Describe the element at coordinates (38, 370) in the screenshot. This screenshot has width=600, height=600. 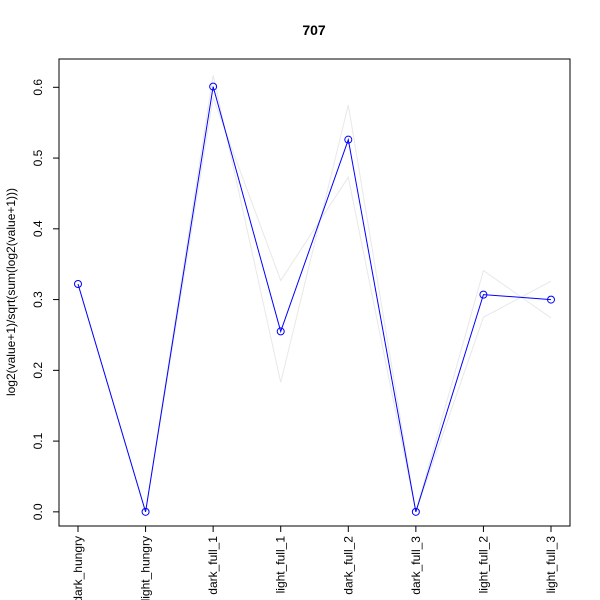
I see `y-tick-label: 0.2` at that location.